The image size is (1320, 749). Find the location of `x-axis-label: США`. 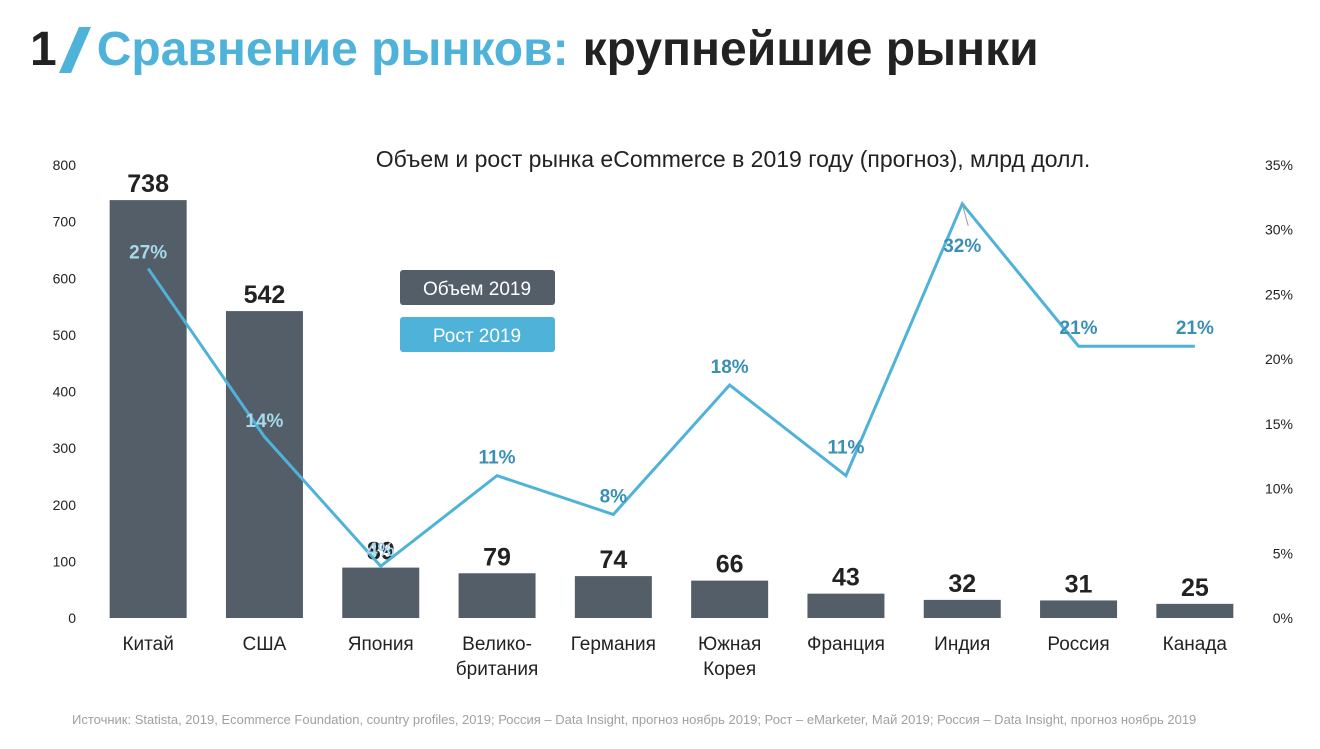

x-axis-label: США is located at coordinates (265, 644).